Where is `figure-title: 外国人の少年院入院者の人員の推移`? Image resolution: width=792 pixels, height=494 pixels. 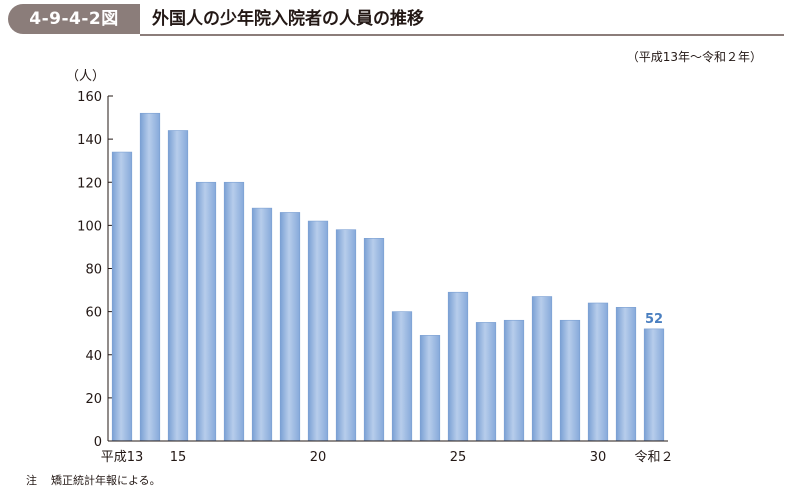 figure-title: 外国人の少年院入院者の人員の推移 is located at coordinates (288, 19).